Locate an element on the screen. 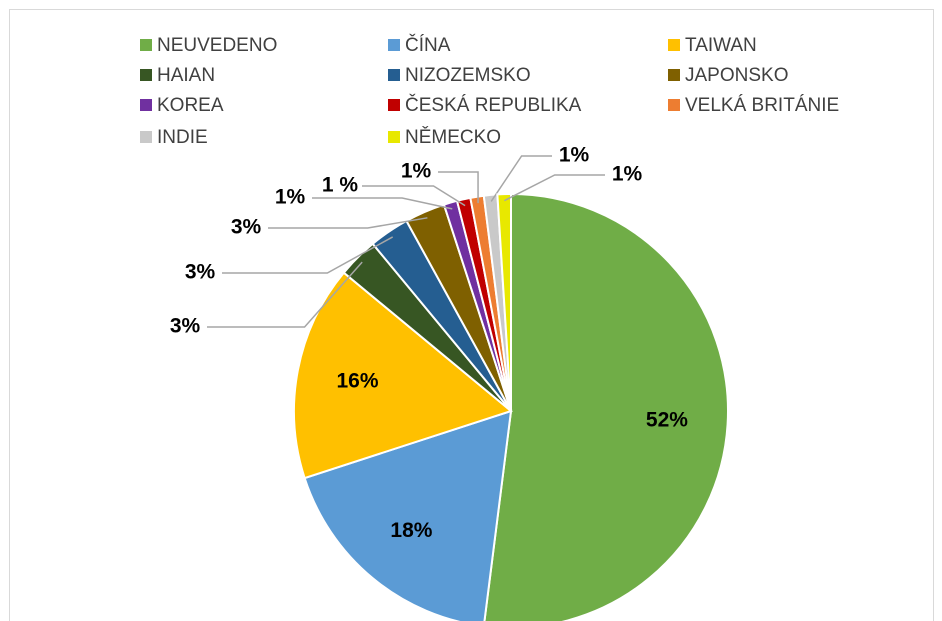 Image resolution: width=942 pixels, height=621 pixels. data-label: 16% is located at coordinates (358, 380).